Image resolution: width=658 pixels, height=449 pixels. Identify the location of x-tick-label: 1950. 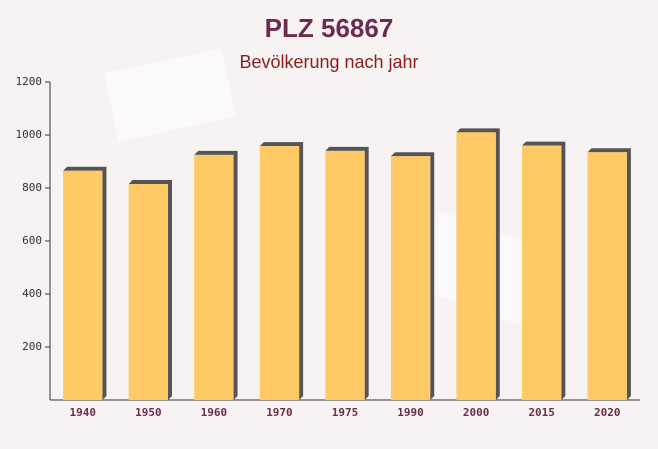
(148, 412).